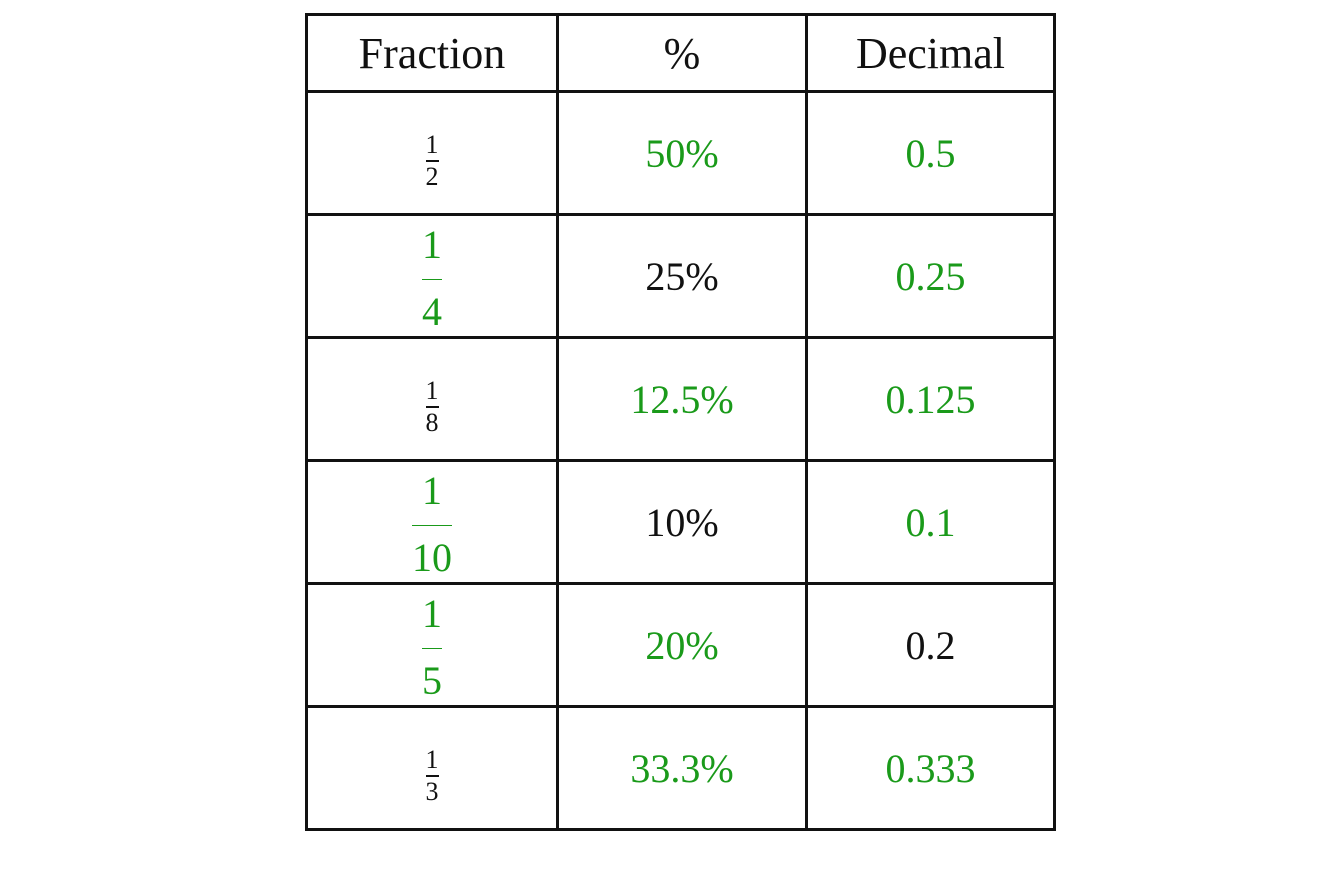 The height and width of the screenshot is (871, 1322). I want to click on header-row: Fraction % Decimal, so click(680, 53).